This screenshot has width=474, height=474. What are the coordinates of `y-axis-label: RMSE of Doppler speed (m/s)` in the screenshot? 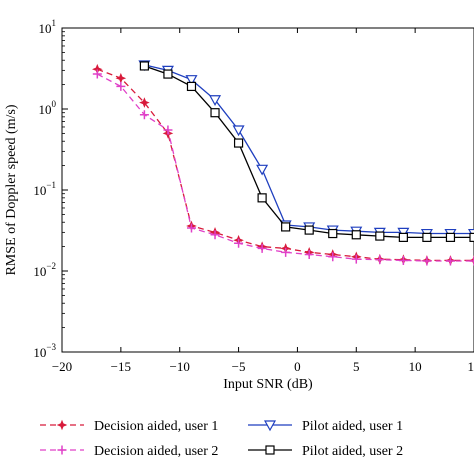 It's located at (11, 189).